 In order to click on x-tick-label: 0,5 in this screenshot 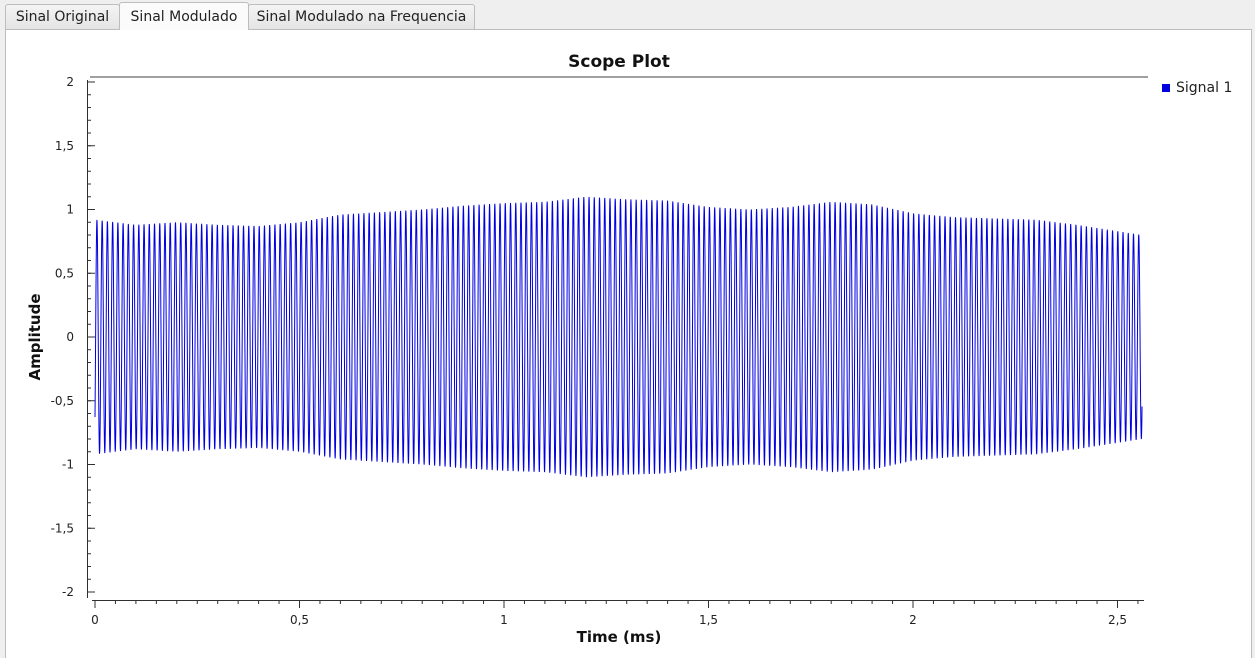, I will do `click(299, 620)`.